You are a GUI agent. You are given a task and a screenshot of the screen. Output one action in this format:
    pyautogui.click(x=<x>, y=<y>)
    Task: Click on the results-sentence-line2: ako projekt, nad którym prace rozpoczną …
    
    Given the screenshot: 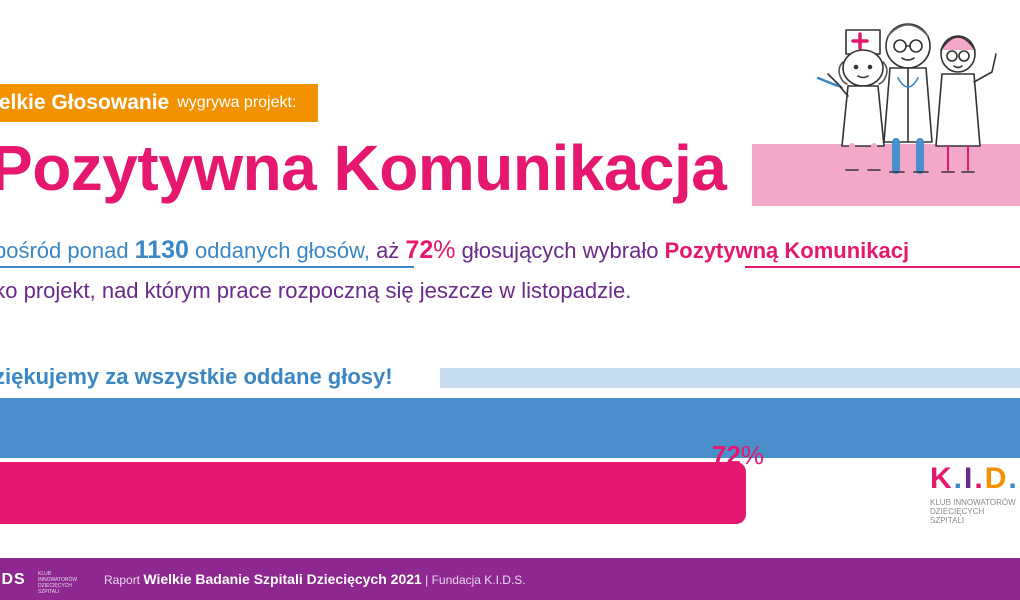 What is the action you would take?
    pyautogui.click(x=316, y=290)
    